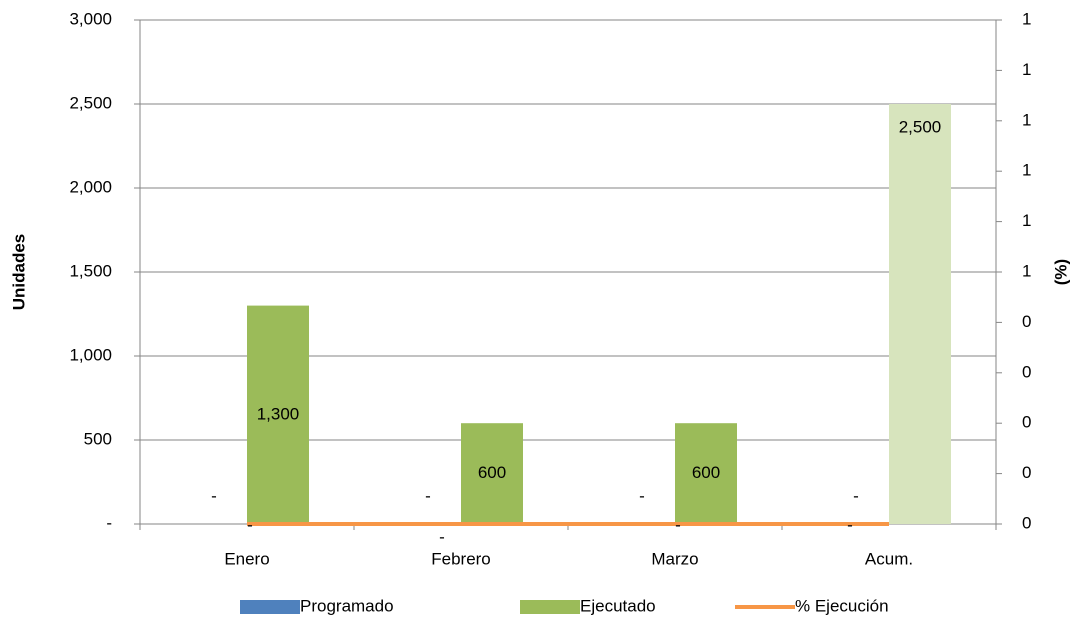  What do you see at coordinates (18, 272) in the screenshot?
I see `y-axis-title: Unidades` at bounding box center [18, 272].